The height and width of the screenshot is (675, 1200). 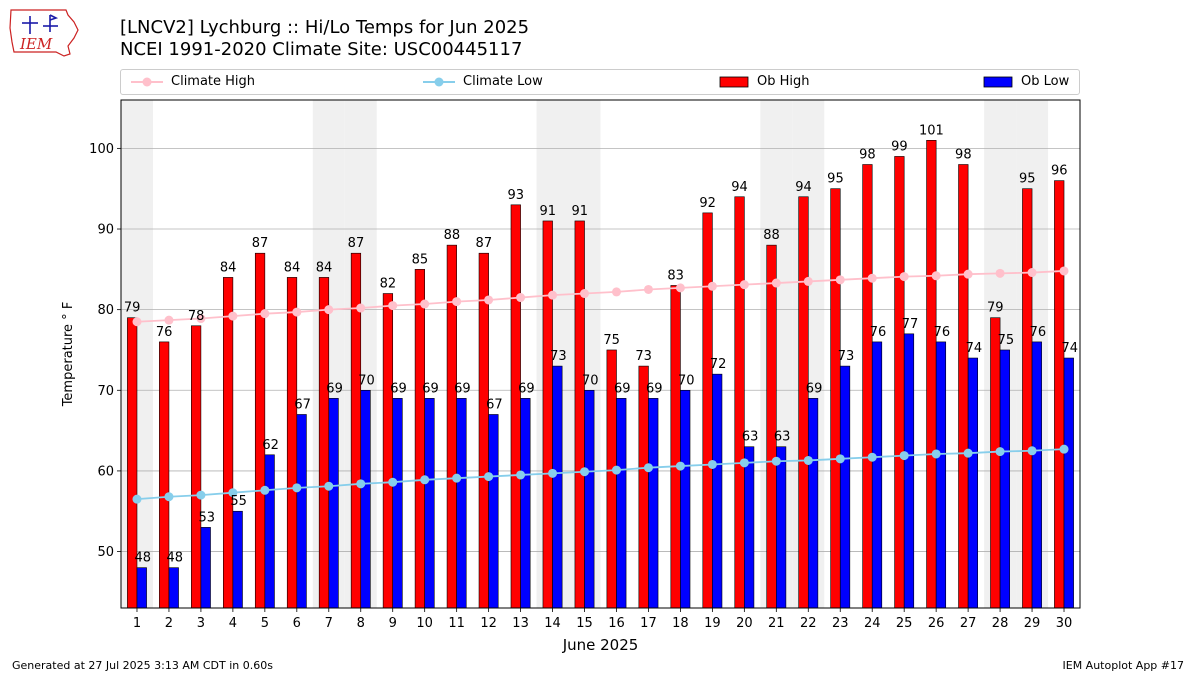 I want to click on label-ob-high-day-16: 75, so click(x=611, y=340).